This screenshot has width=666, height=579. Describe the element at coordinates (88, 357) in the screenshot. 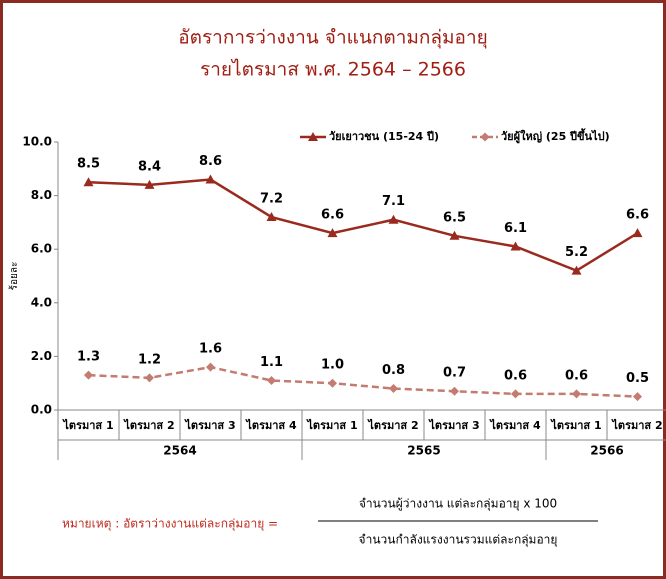

I see `data-label: 1.3` at that location.